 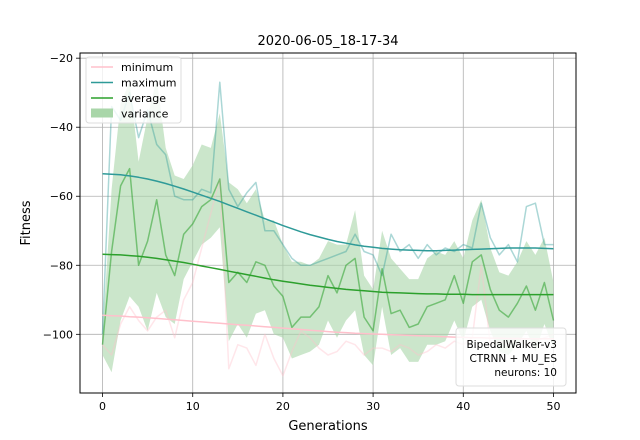 I want to click on x-tick-label: 30, so click(x=373, y=406).